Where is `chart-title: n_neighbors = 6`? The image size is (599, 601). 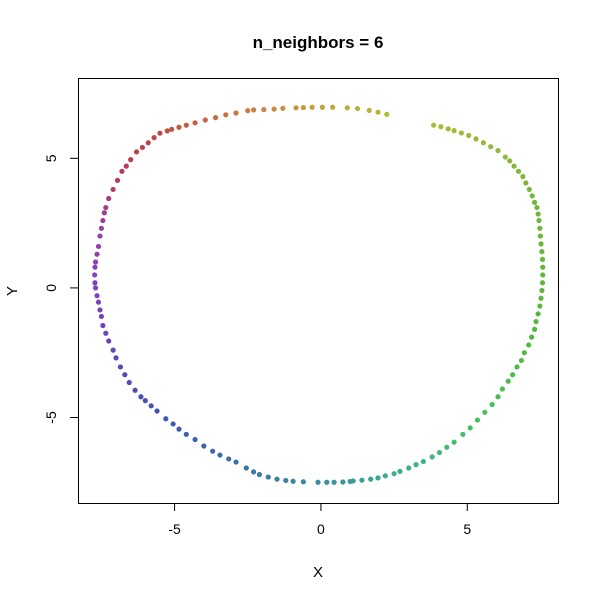
chart-title: n_neighbors = 6 is located at coordinates (318, 42).